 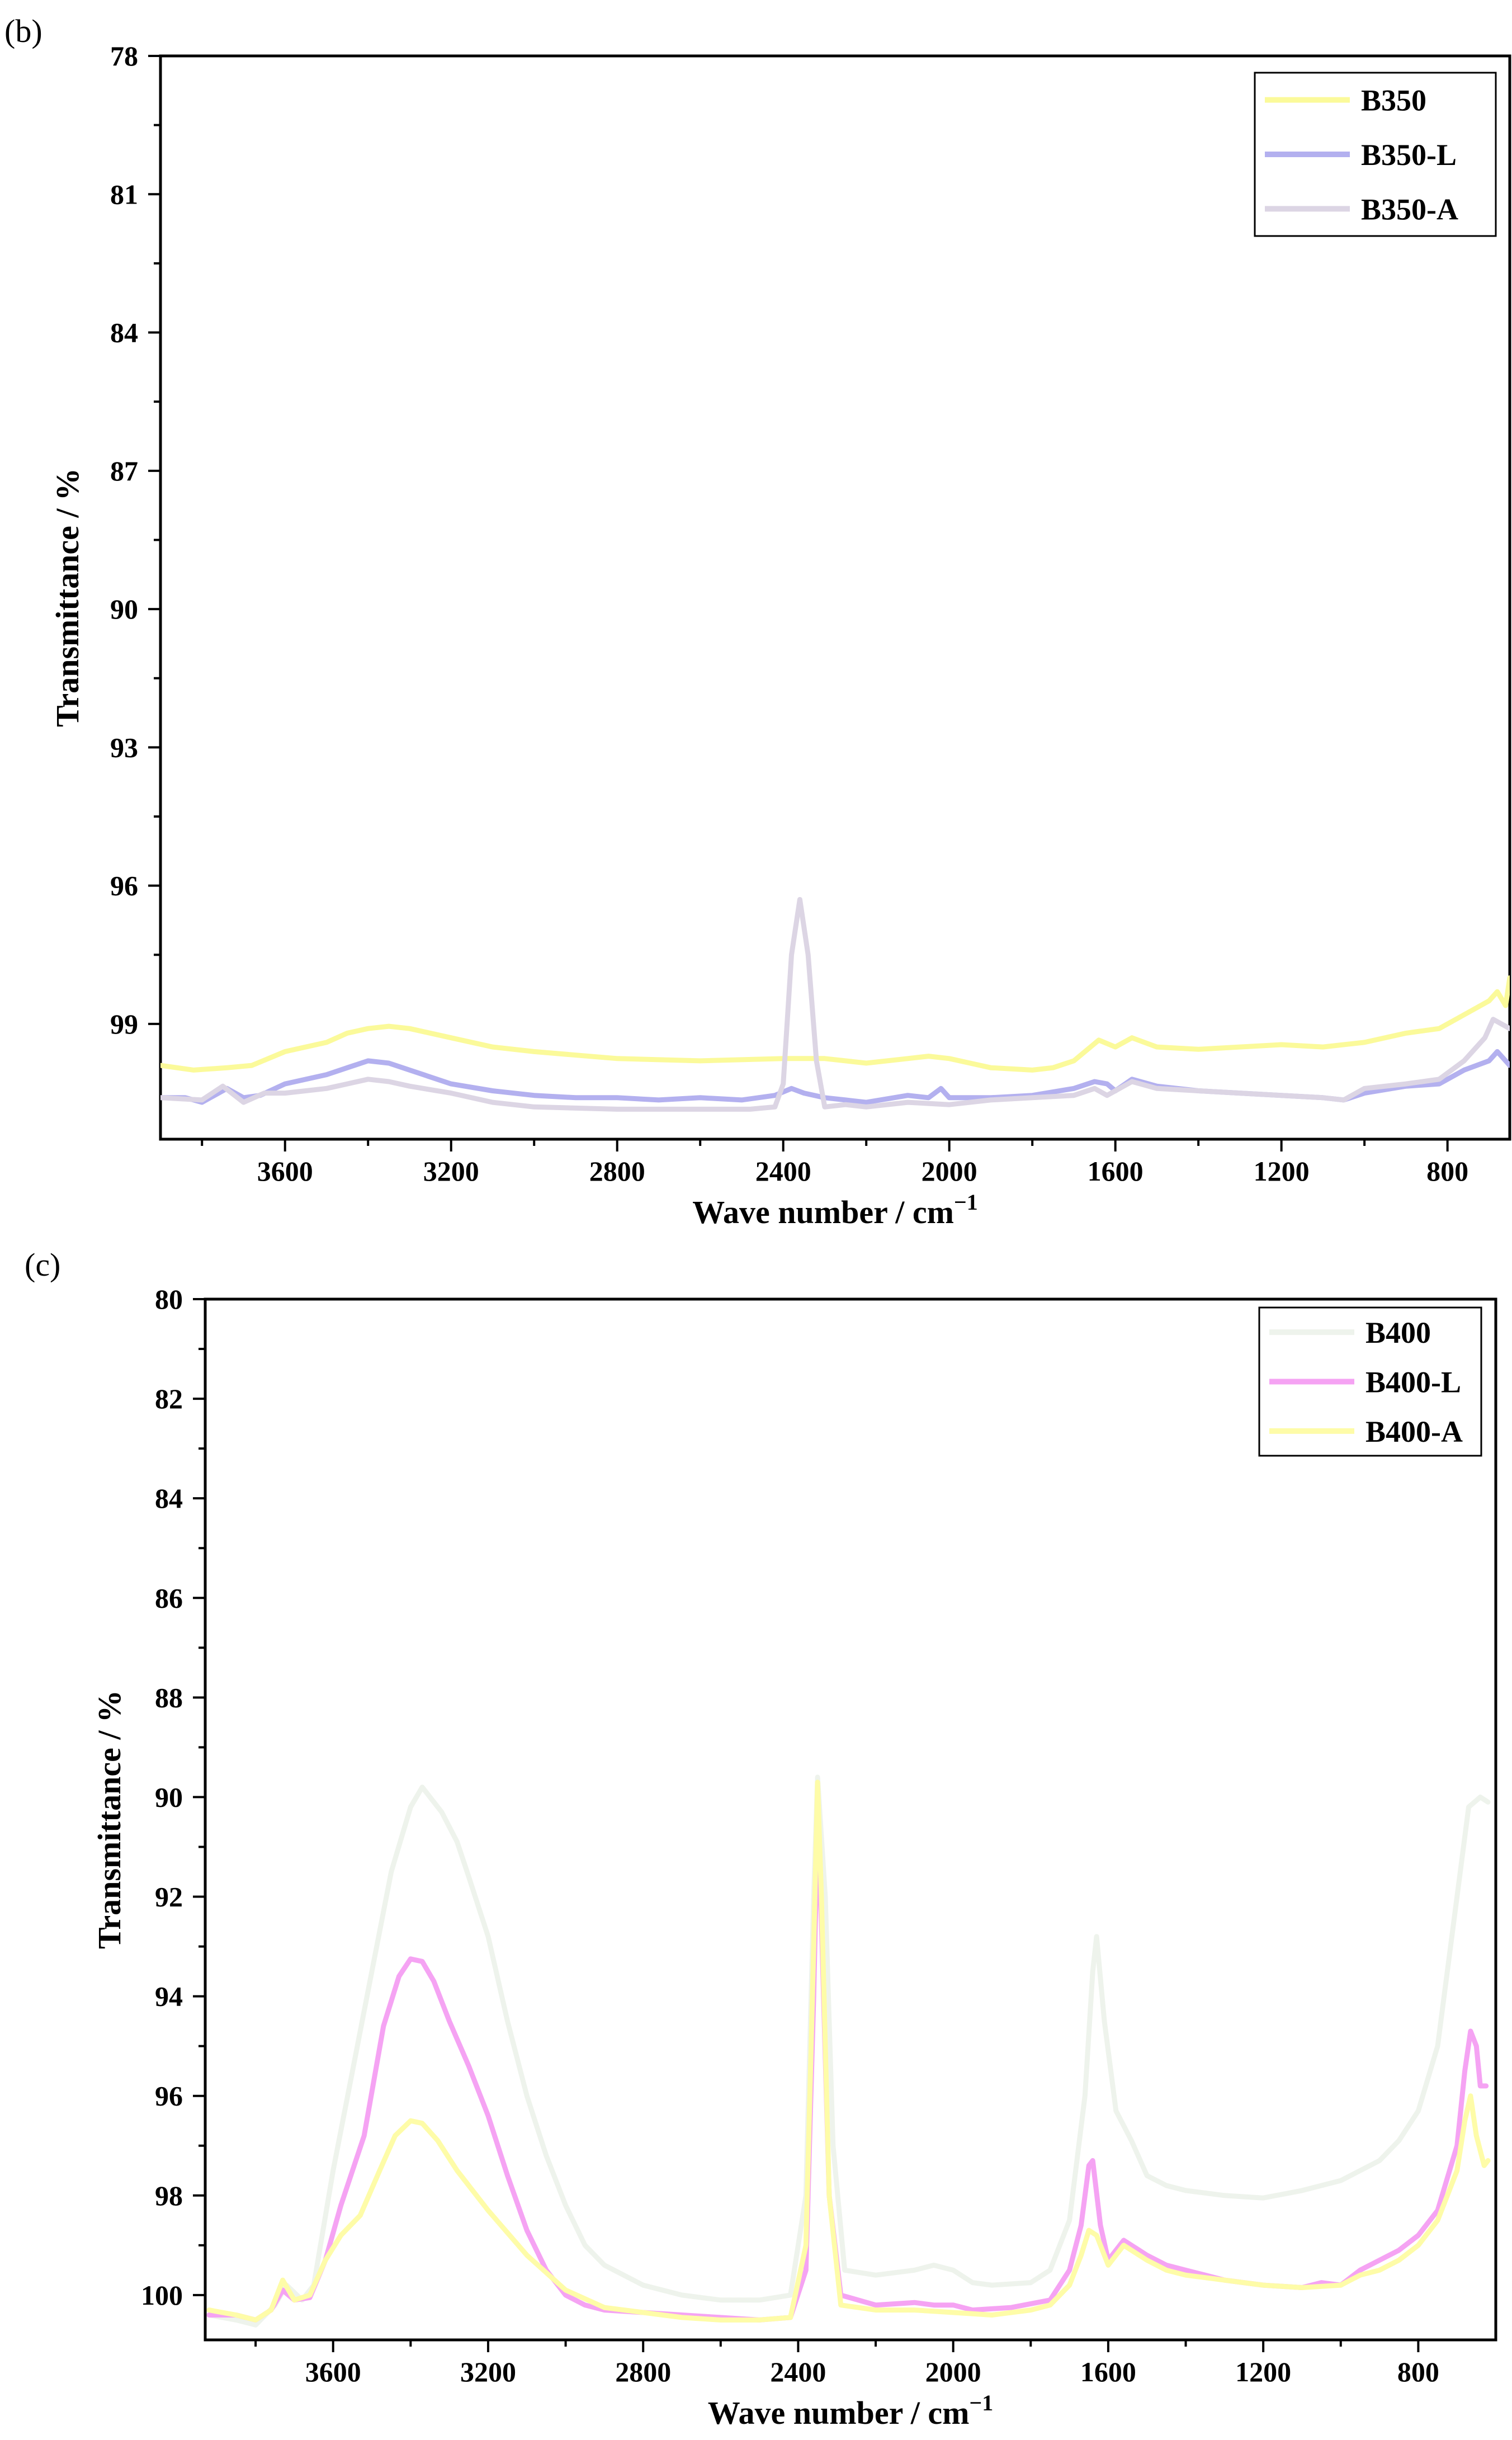 What do you see at coordinates (1409, 155) in the screenshot?
I see `legend-label-b350-l: B350-L` at bounding box center [1409, 155].